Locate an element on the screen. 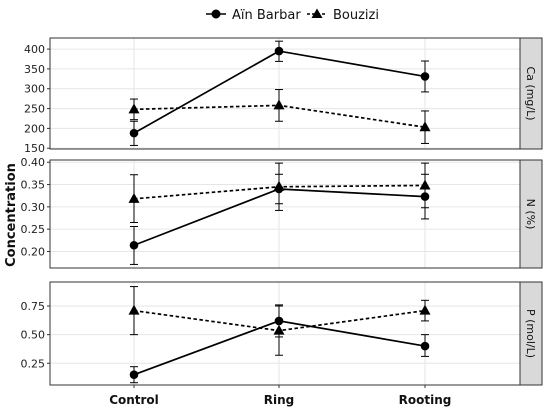  legend-marker-triangle is located at coordinates (317, 13).